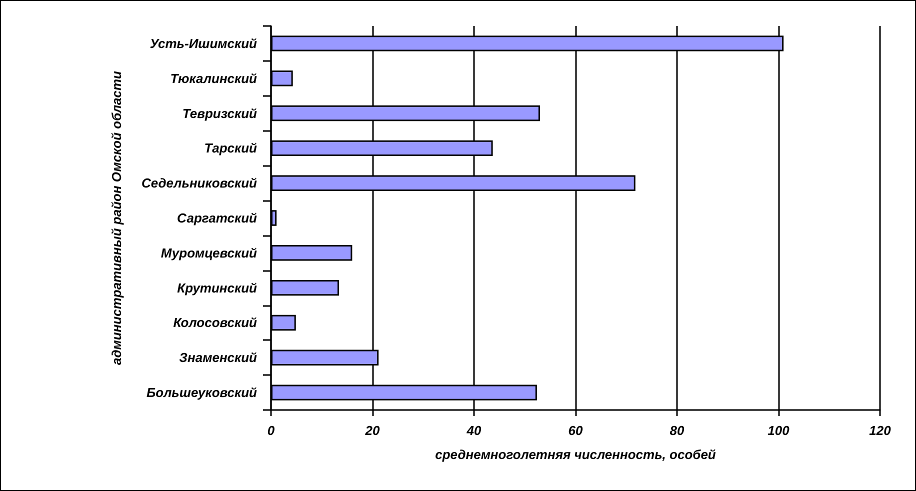 The width and height of the screenshot is (916, 491). What do you see at coordinates (779, 430) in the screenshot?
I see `x-tick-label: 100` at bounding box center [779, 430].